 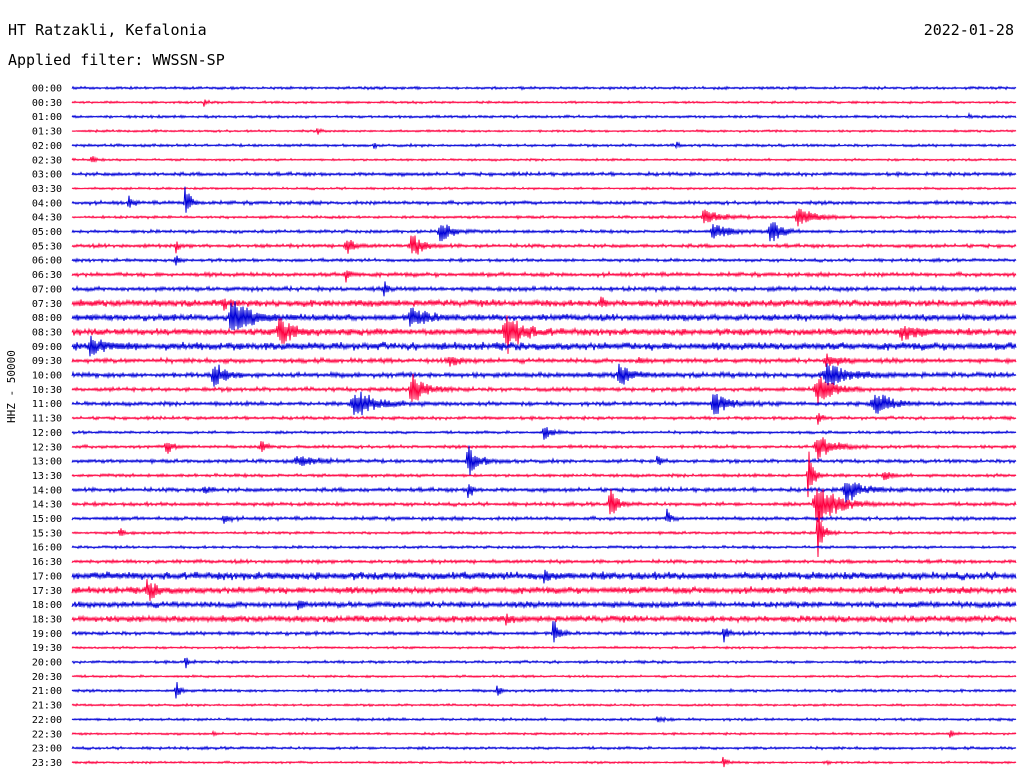 I want to click on time-tick-label: 01:00, so click(x=47, y=117).